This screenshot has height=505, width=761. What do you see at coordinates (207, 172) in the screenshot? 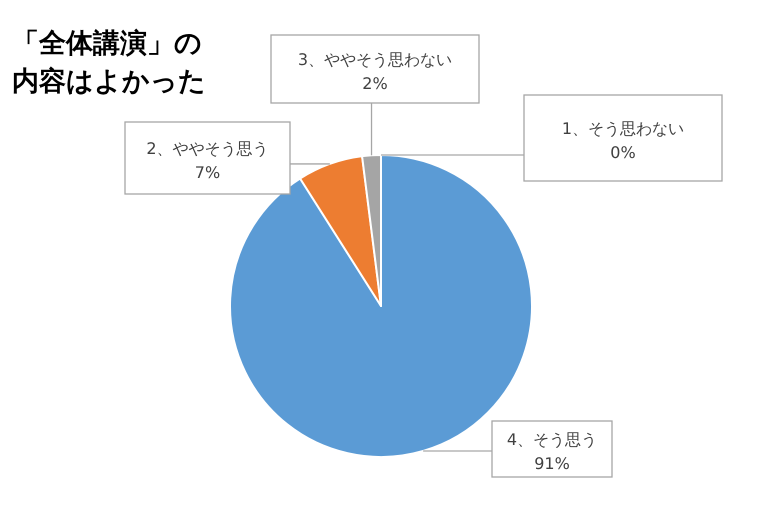
I see `data-label: 7%` at bounding box center [207, 172].